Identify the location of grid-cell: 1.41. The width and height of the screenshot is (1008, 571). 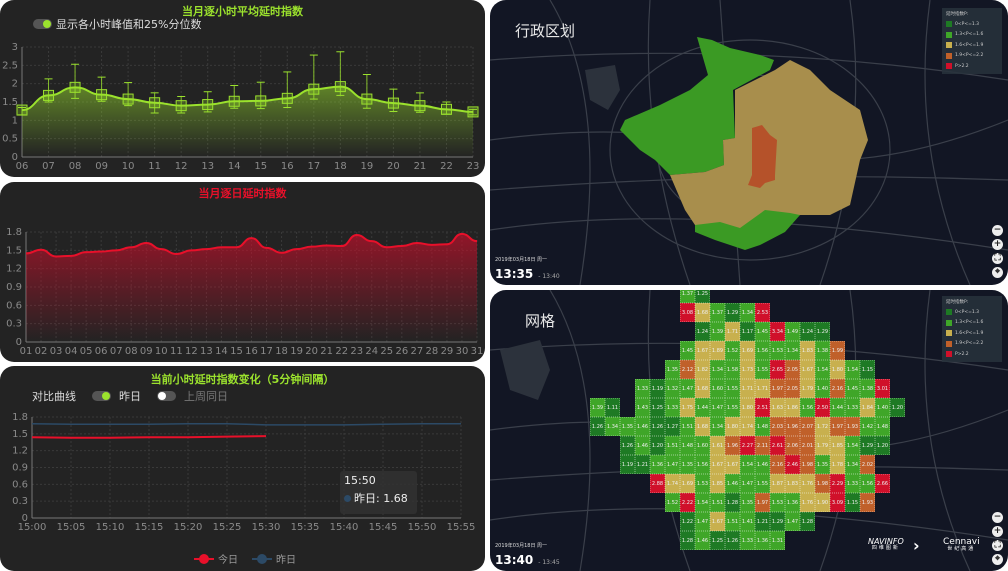
(747, 521).